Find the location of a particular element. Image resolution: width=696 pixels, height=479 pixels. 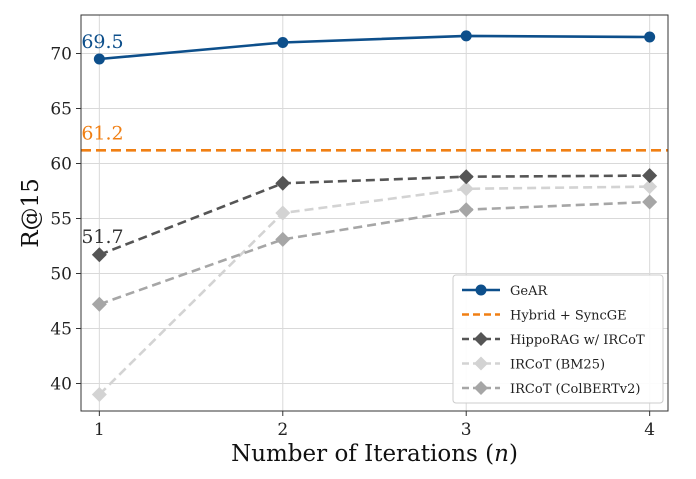

x-axis-title-end: ) is located at coordinates (513, 454).